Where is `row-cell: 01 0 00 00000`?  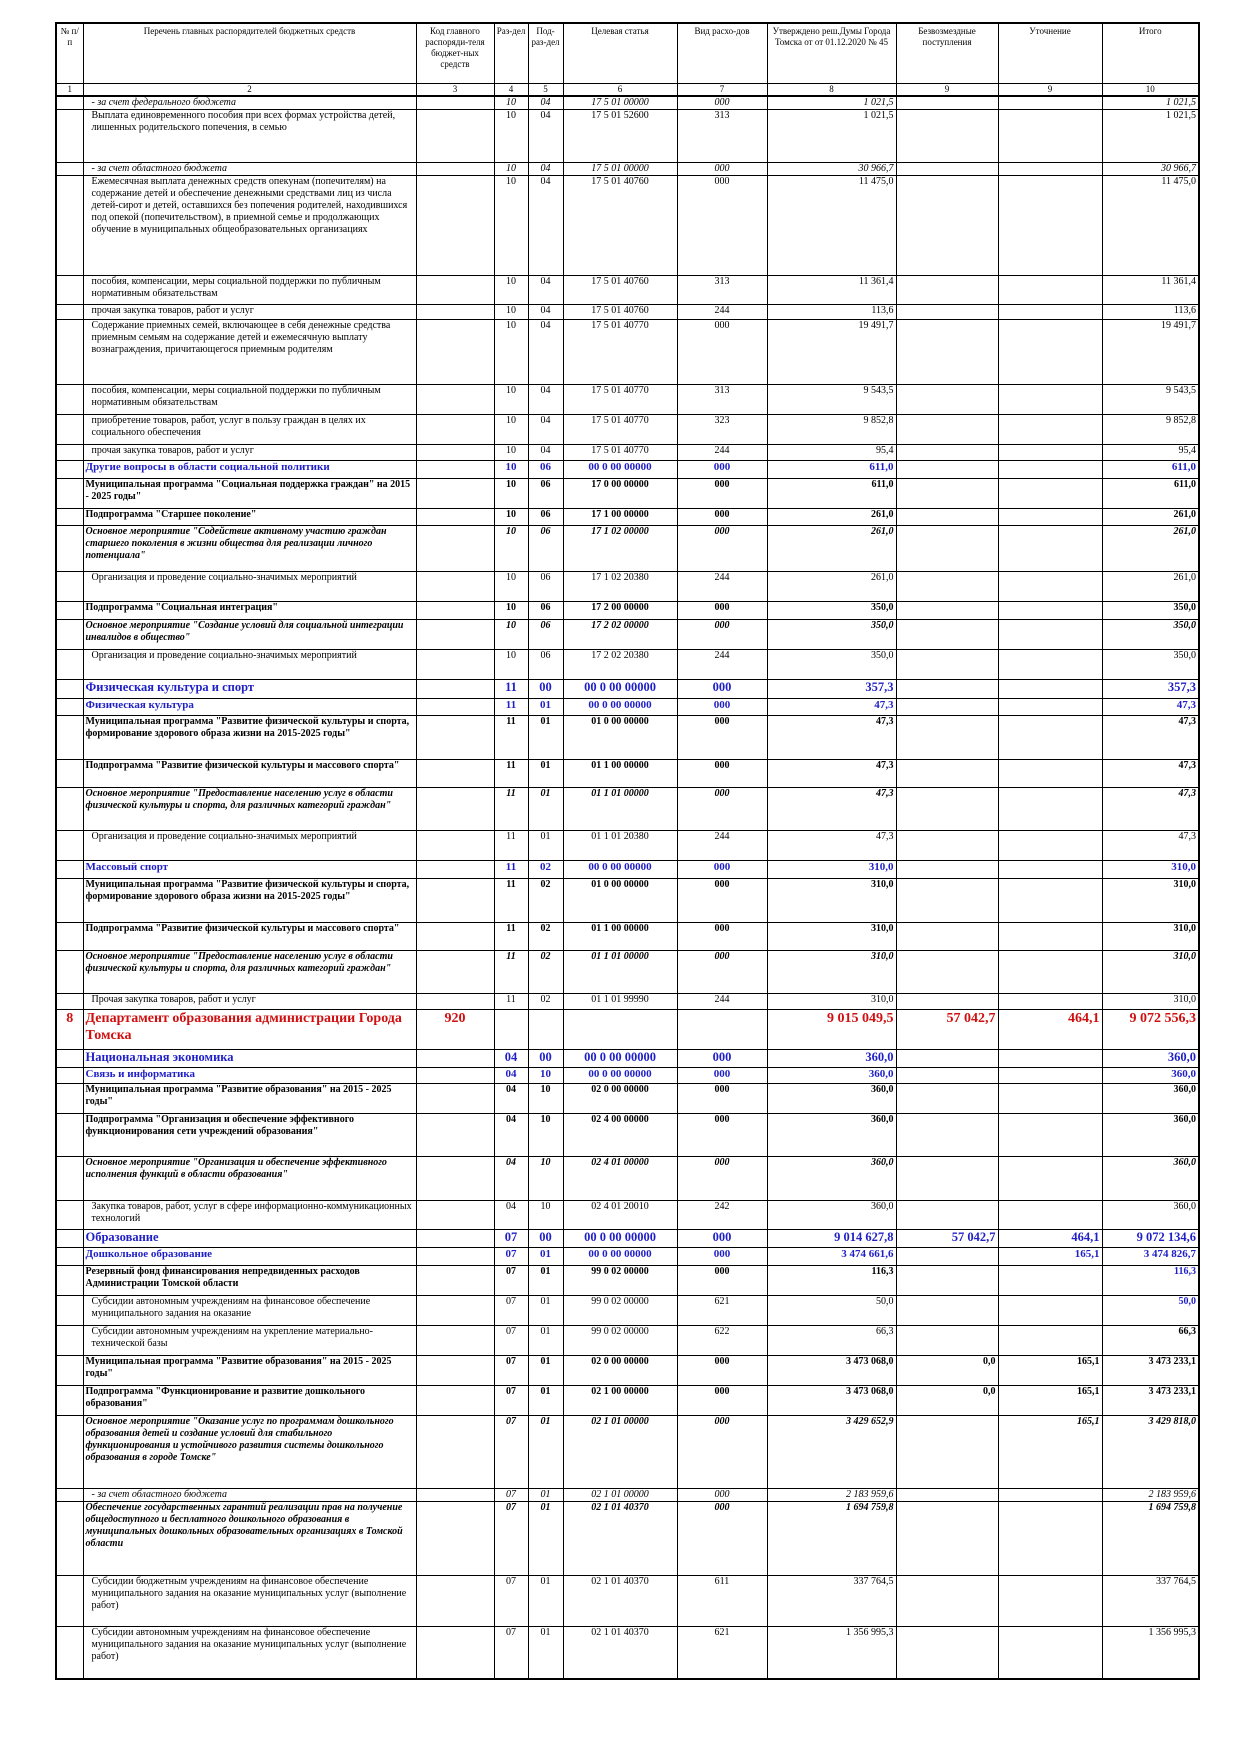 row-cell: 01 0 00 00000 is located at coordinates (620, 737).